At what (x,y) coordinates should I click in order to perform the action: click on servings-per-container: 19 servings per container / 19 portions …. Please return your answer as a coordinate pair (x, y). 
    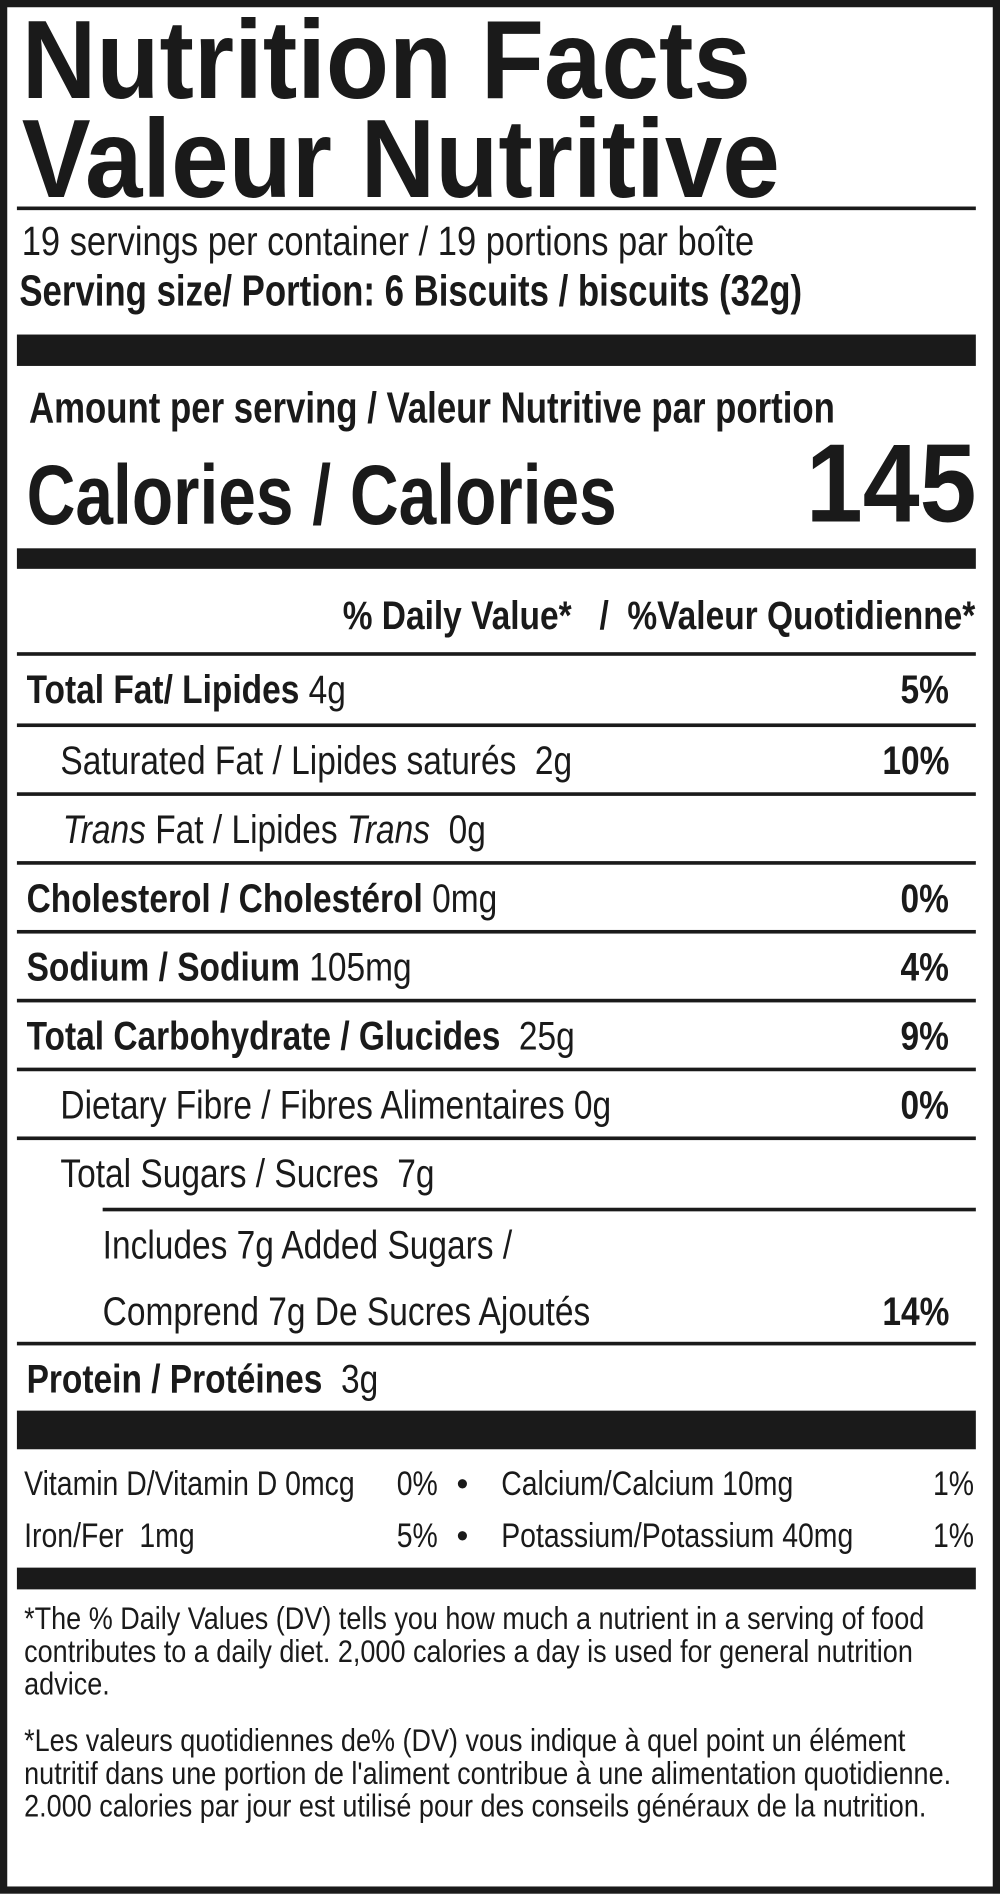
    Looking at the image, I should click on (388, 241).